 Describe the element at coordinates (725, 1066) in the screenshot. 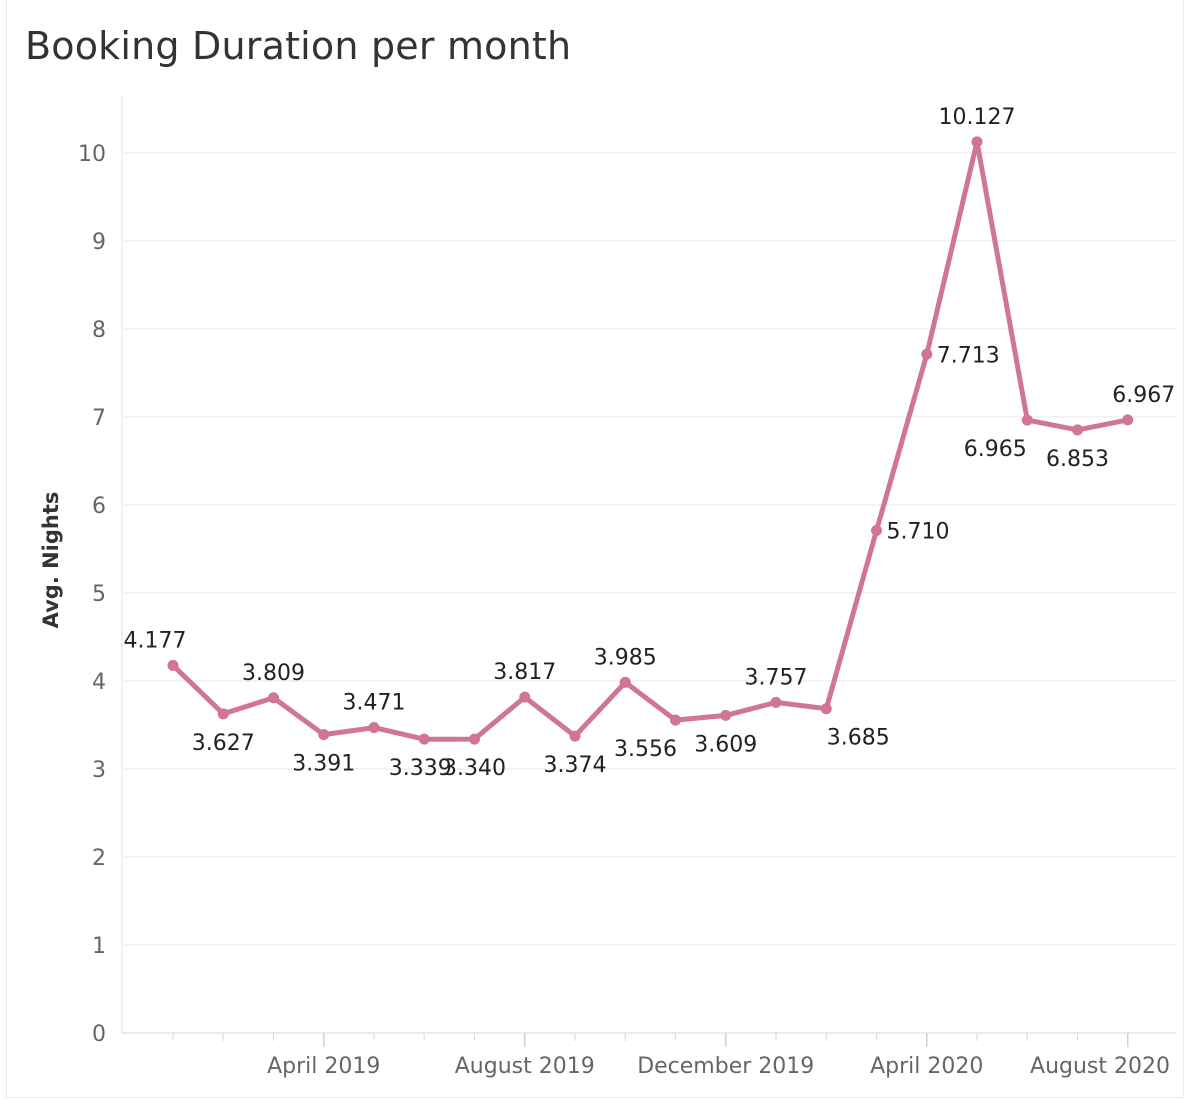

I see `x-tick-label: December 2019` at that location.